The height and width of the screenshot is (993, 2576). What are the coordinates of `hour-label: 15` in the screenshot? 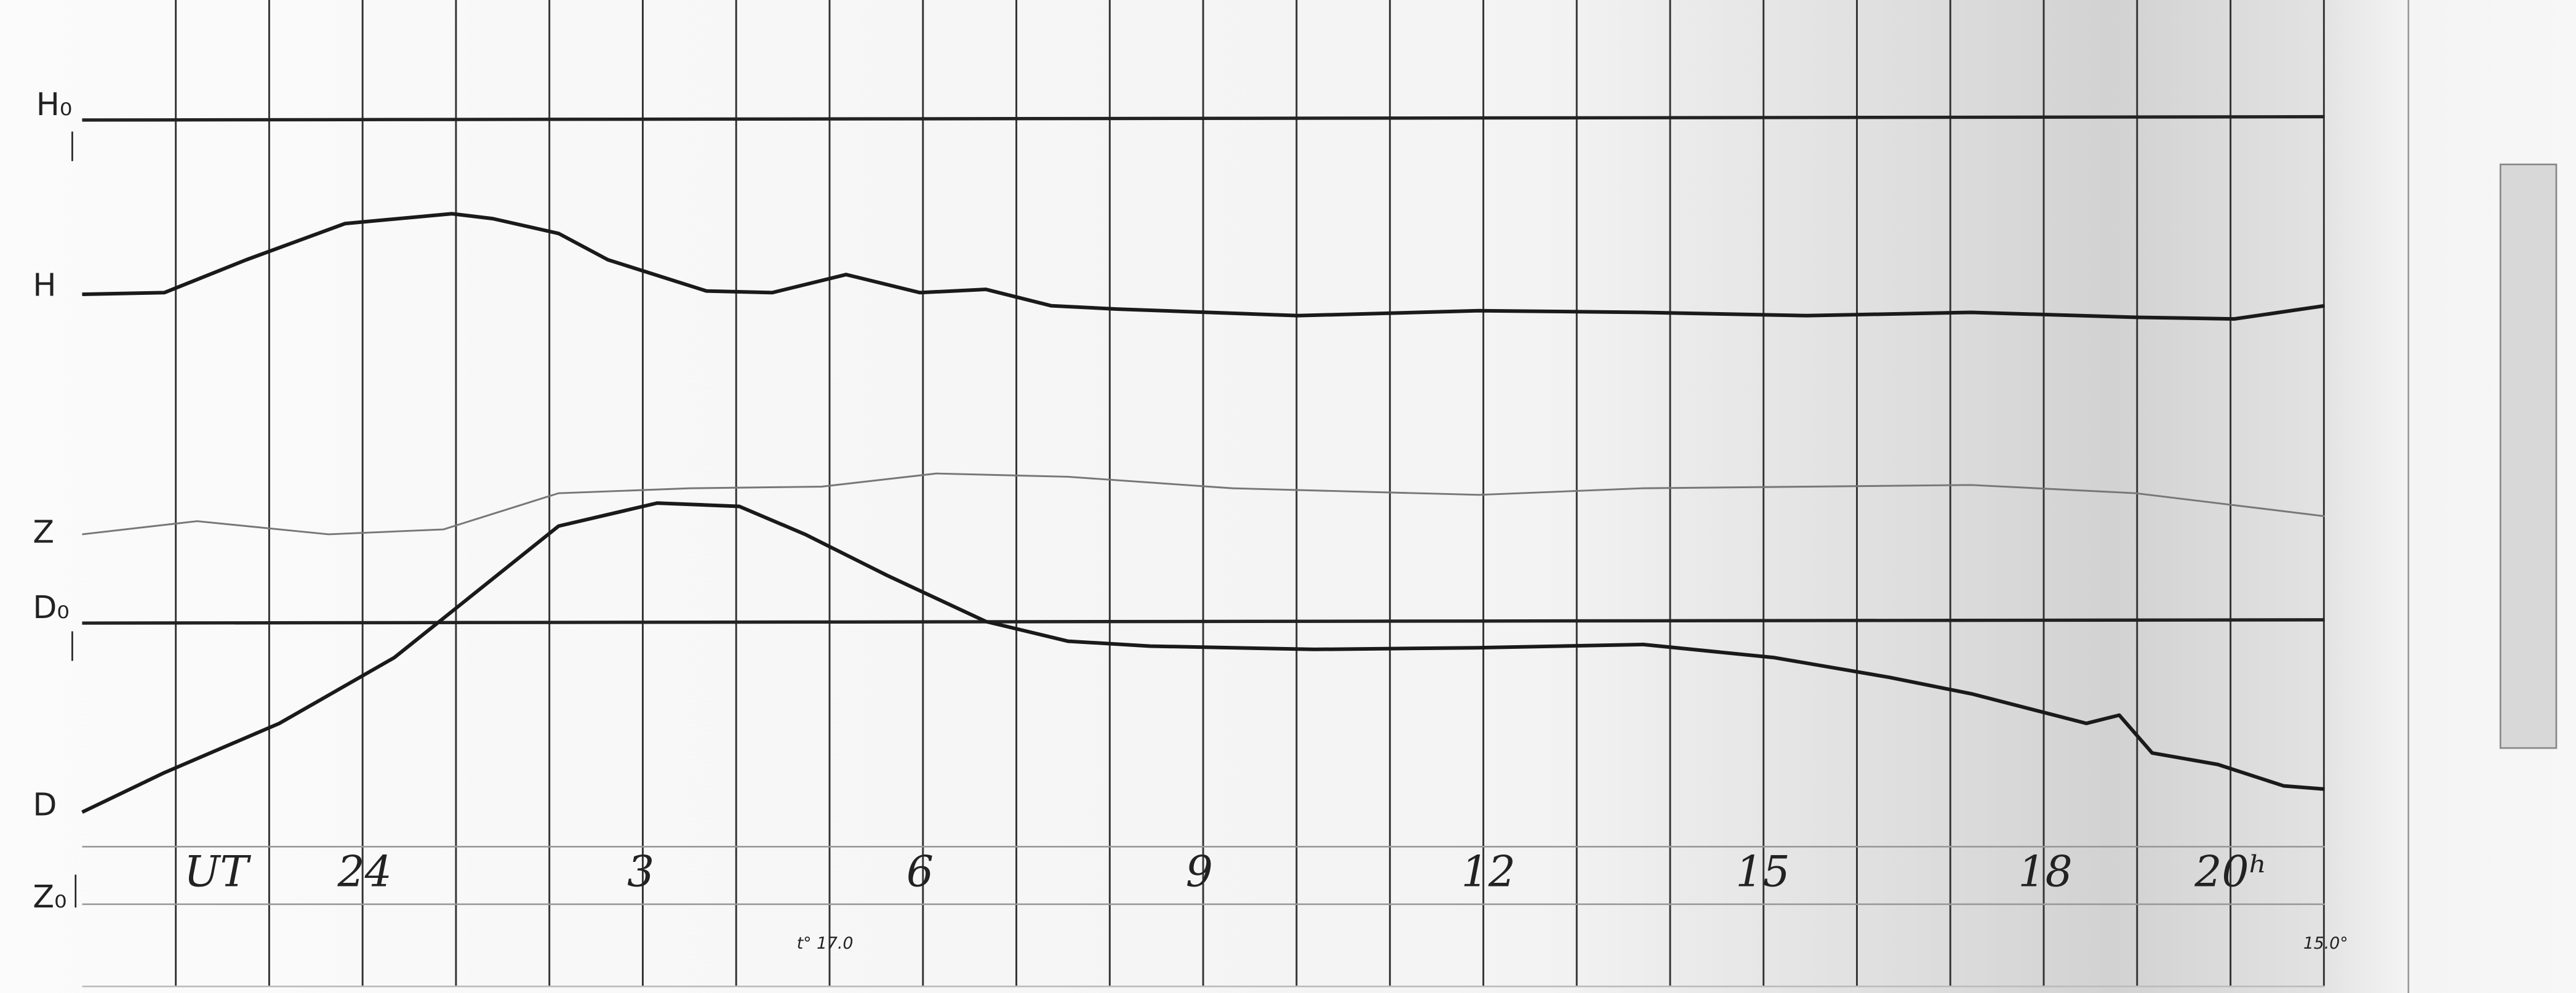 It's located at (1762, 871).